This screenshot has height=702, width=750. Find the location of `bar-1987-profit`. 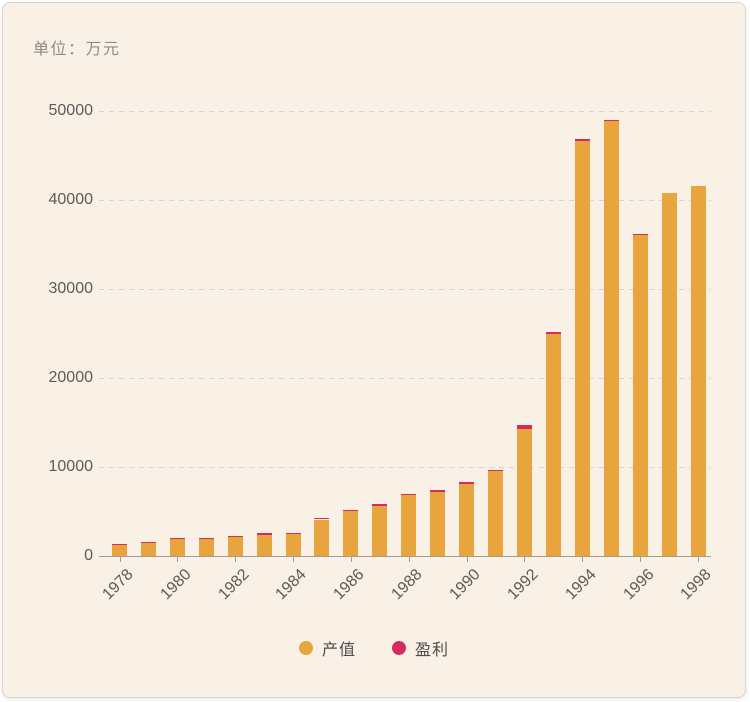

bar-1987-profit is located at coordinates (380, 505).